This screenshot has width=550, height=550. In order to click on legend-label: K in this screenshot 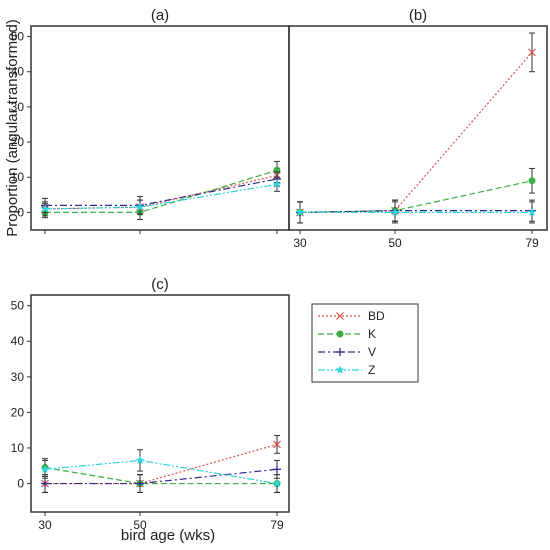, I will do `click(372, 334)`.